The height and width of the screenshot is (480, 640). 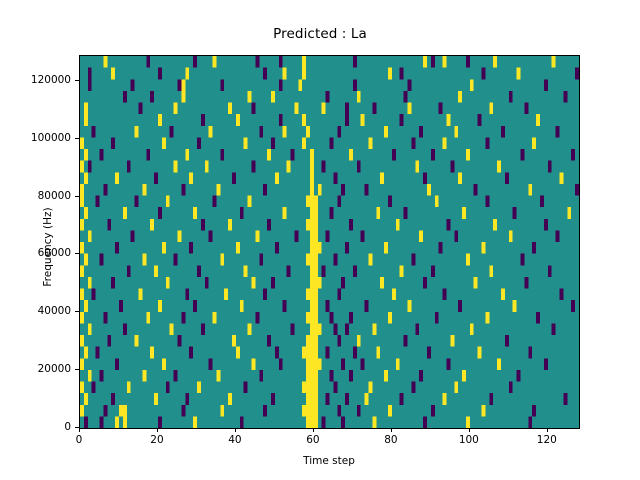 What do you see at coordinates (391, 440) in the screenshot?
I see `x-tick-label: 80` at bounding box center [391, 440].